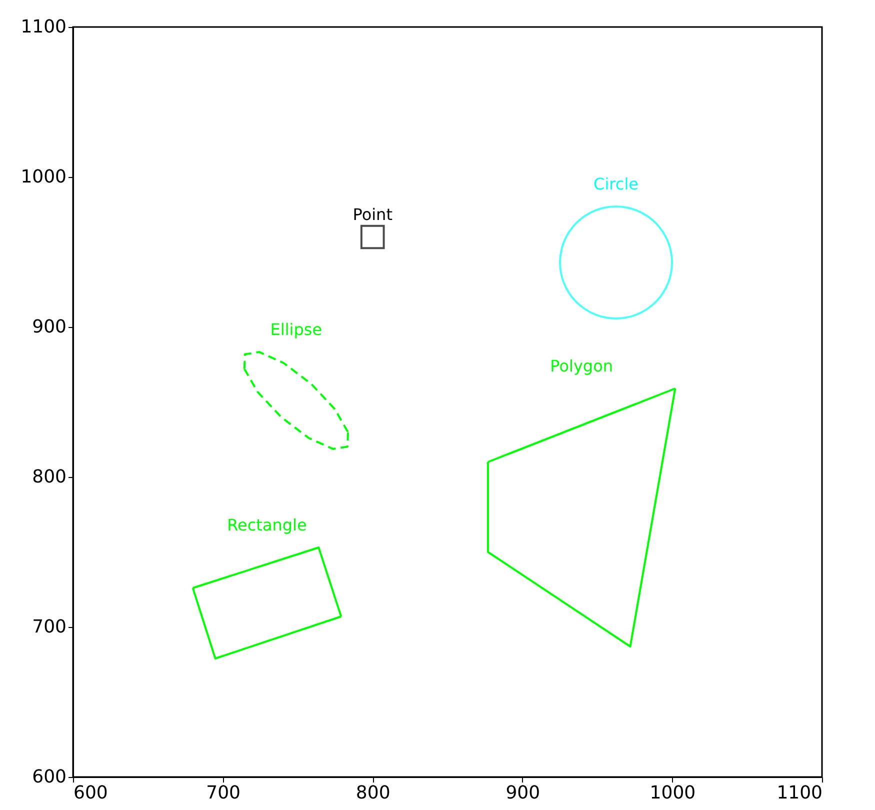 This screenshot has height=810, width=875. What do you see at coordinates (373, 793) in the screenshot?
I see `x-tick-label: 800` at bounding box center [373, 793].